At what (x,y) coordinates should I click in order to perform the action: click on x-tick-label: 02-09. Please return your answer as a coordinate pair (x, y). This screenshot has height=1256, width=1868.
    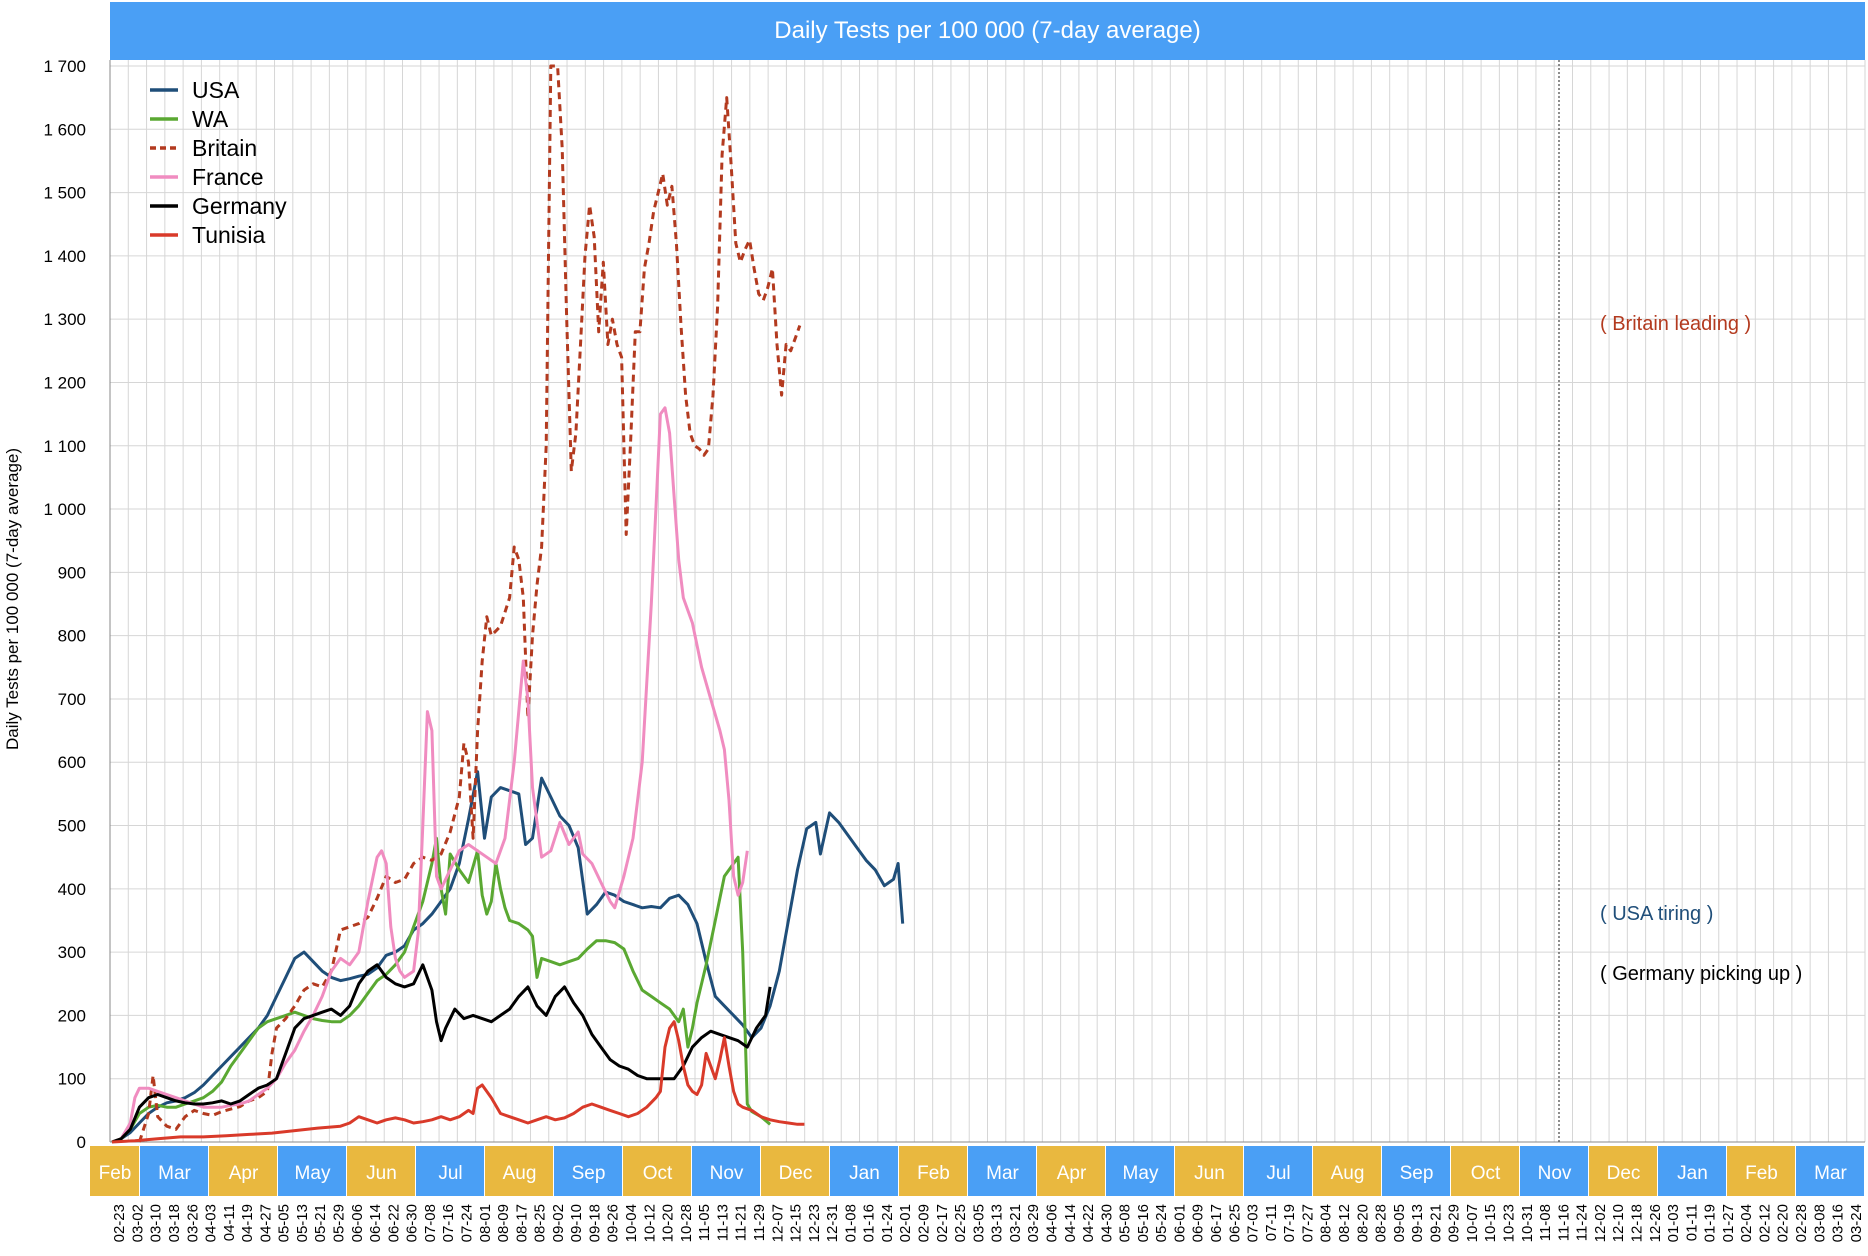
    Looking at the image, I should click on (924, 1223).